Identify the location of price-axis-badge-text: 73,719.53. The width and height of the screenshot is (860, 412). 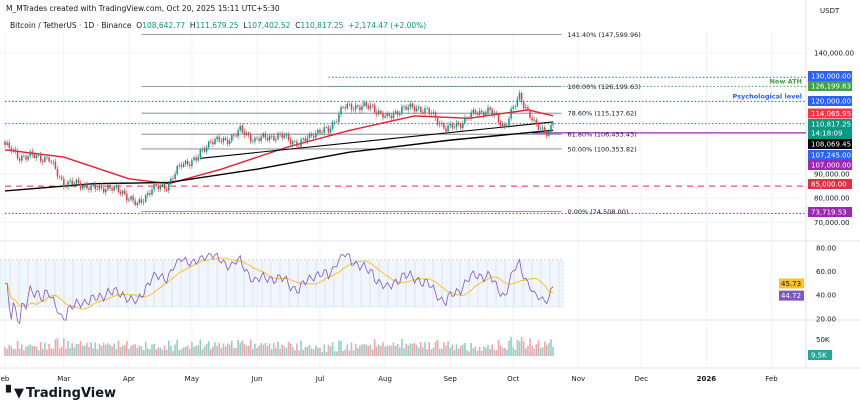
(829, 213).